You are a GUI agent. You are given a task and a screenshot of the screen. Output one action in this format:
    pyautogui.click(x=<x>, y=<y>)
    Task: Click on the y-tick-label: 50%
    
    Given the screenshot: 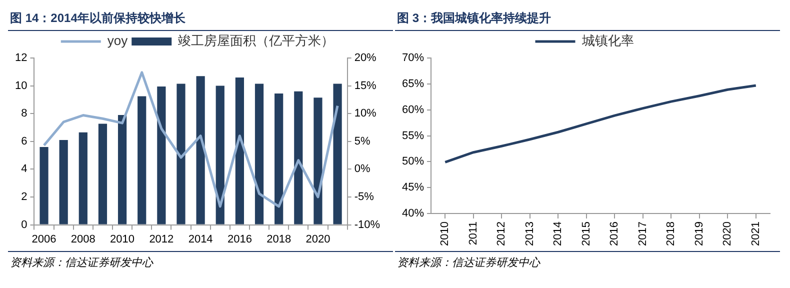 What is the action you would take?
    pyautogui.click(x=413, y=162)
    